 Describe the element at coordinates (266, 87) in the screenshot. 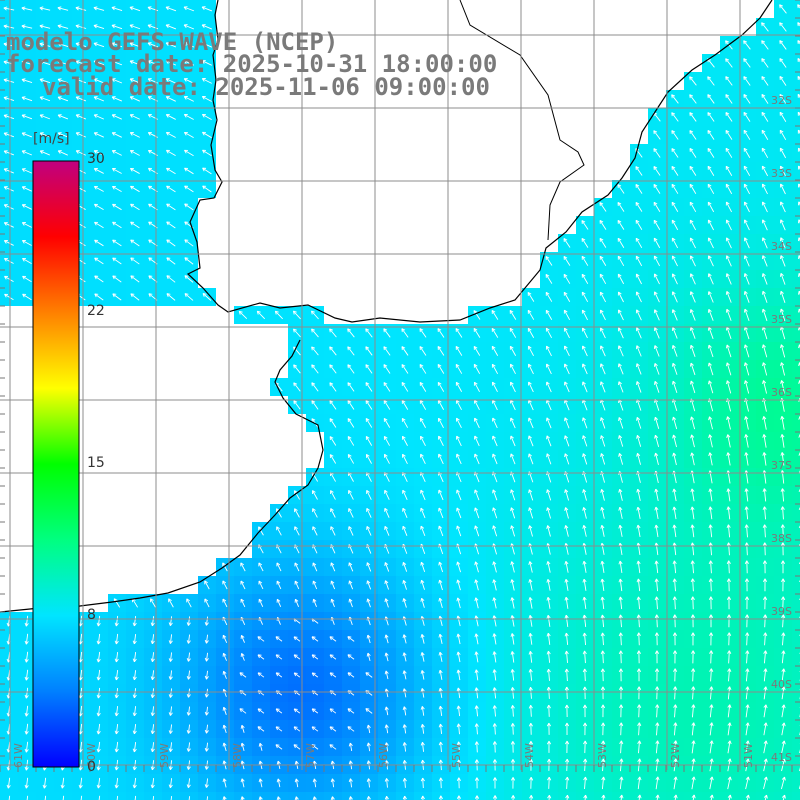

I see `title-valid-date: valid date: 2025-11-06 09:00:00` at that location.